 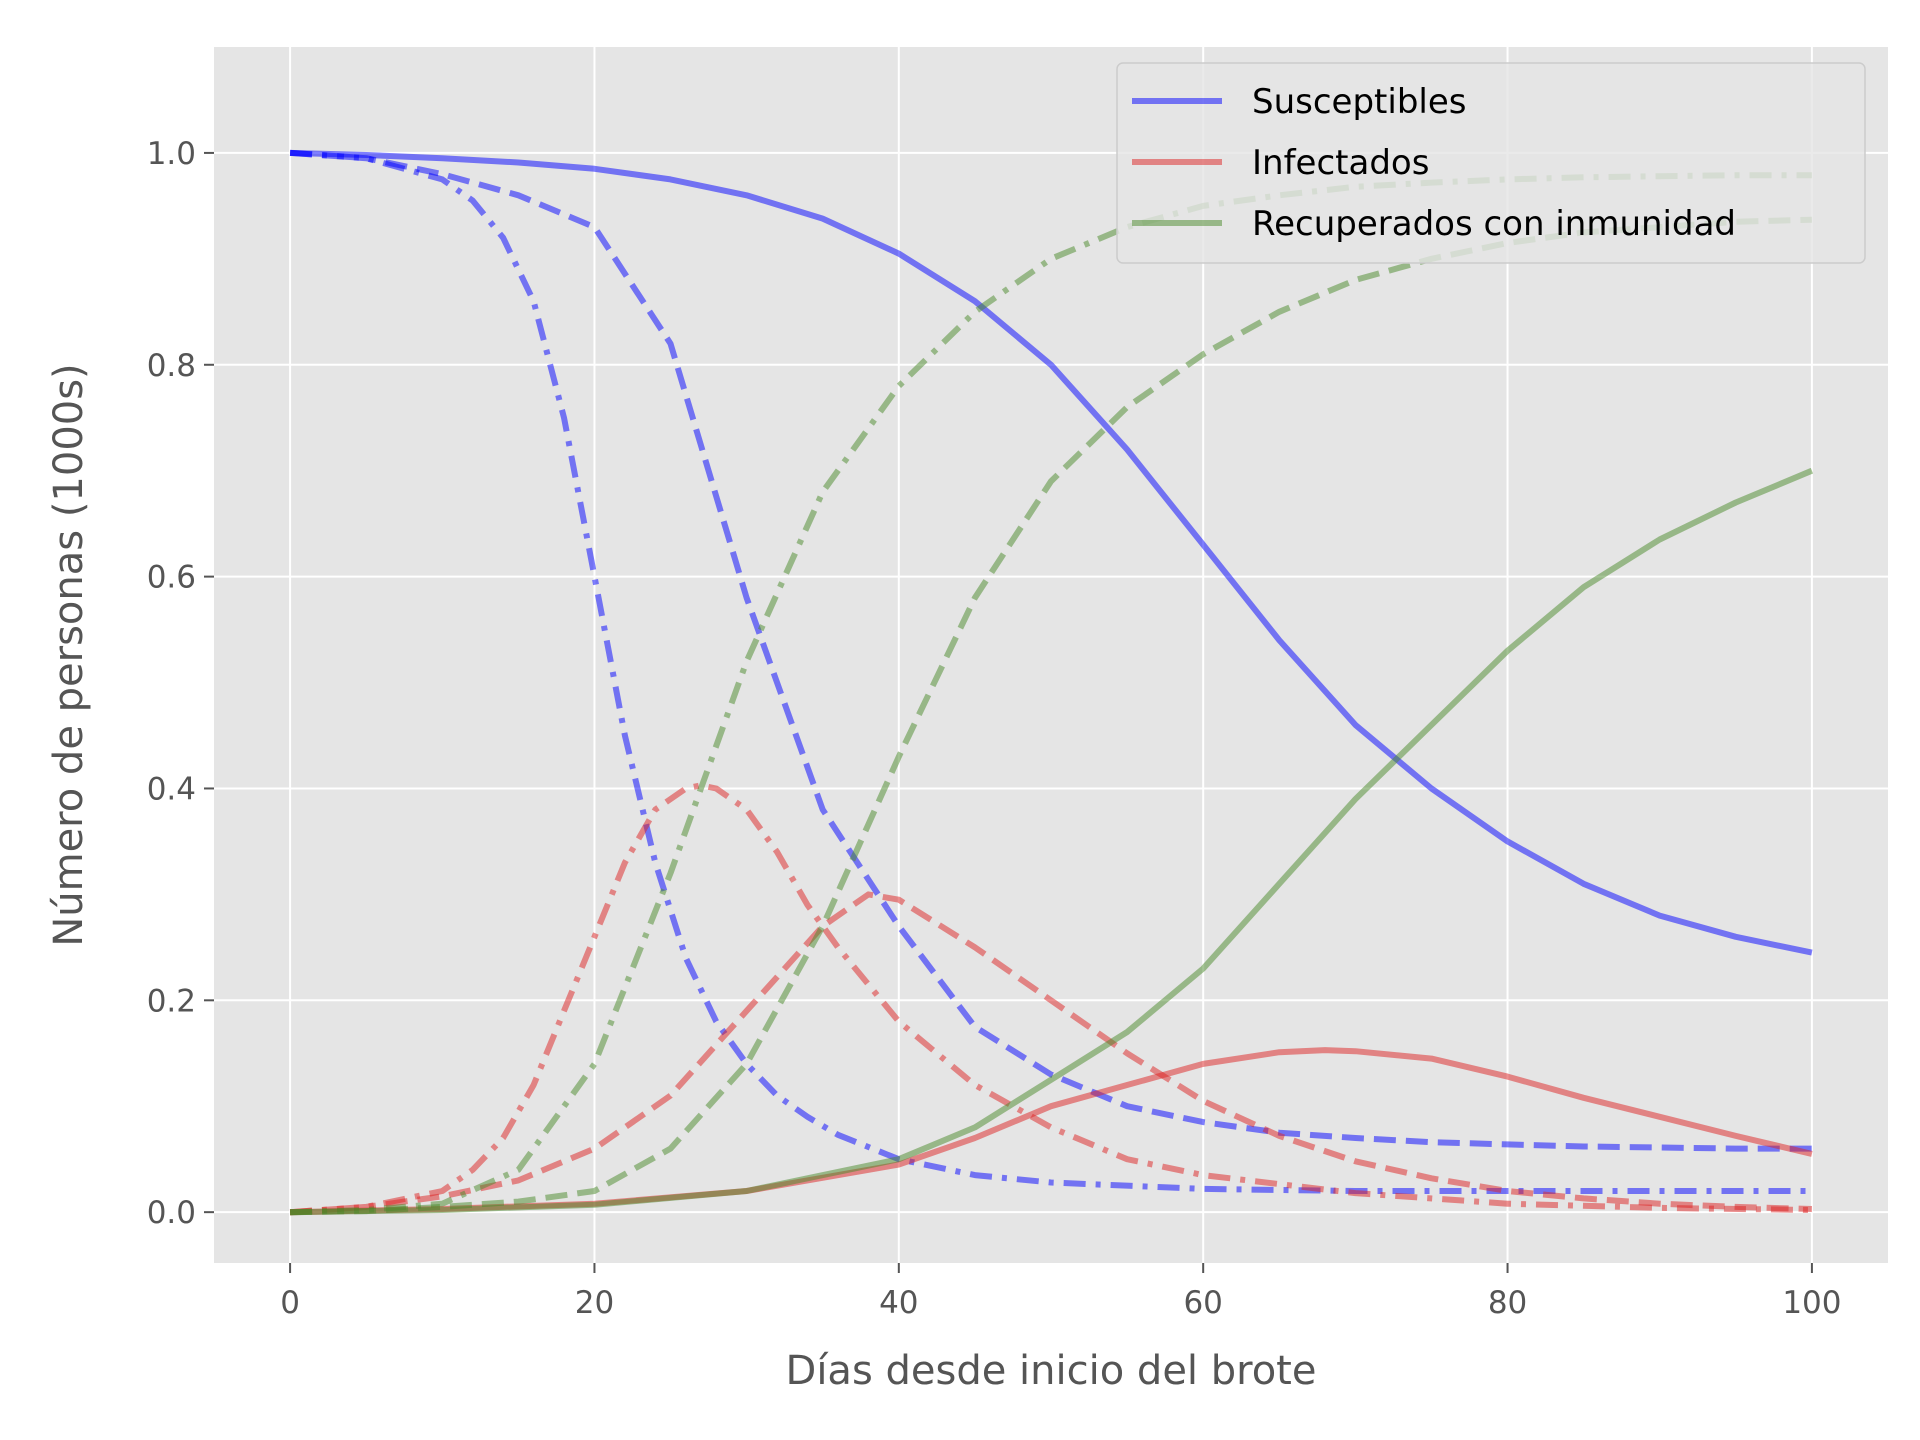 I want to click on legend-label: Infectados, so click(x=1340, y=163).